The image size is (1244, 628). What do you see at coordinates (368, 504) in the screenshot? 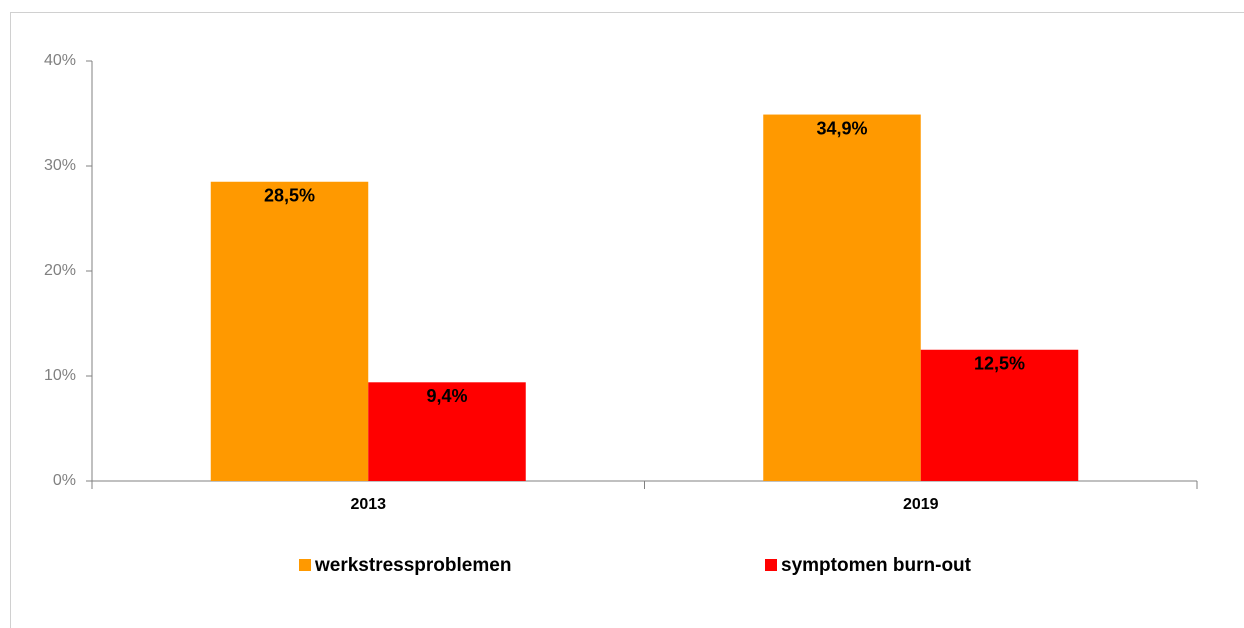
I see `x-tick-label: 2013` at bounding box center [368, 504].